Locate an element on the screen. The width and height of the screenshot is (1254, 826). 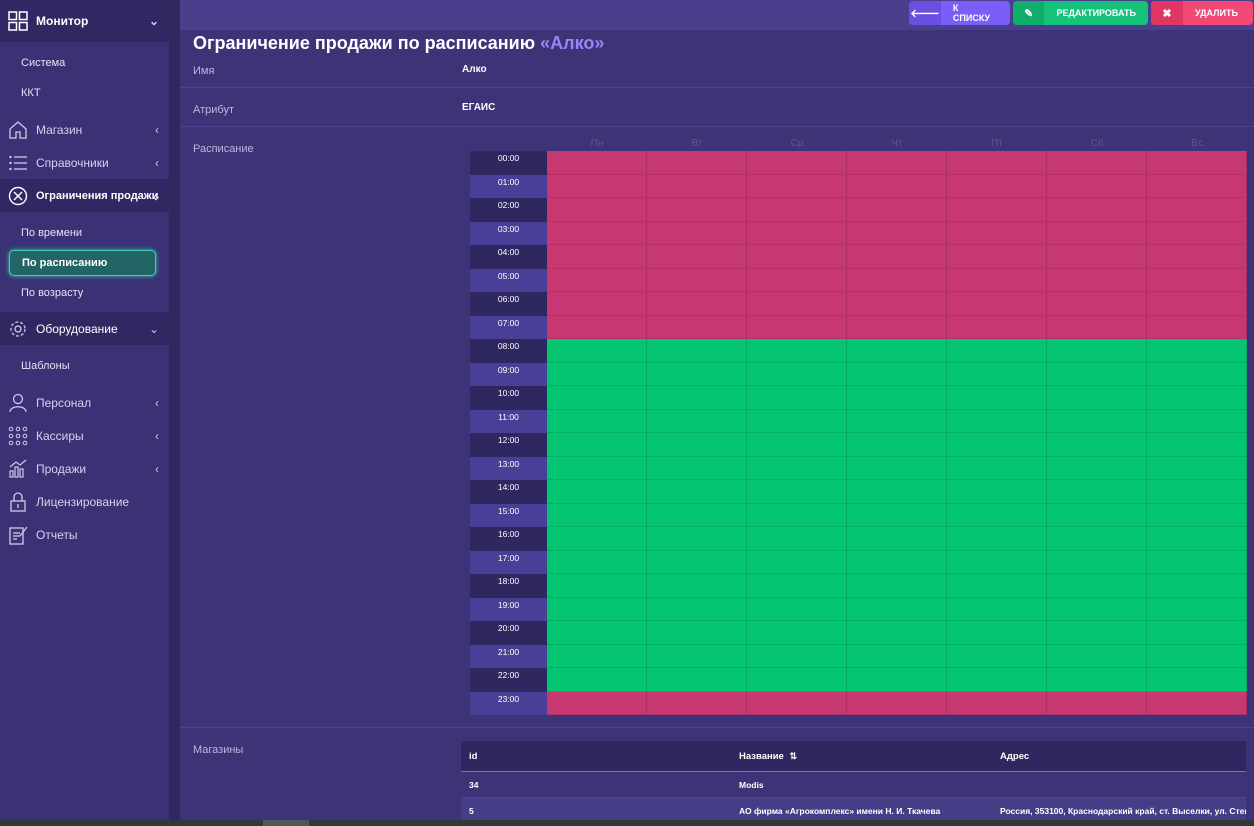
nav-restrictions: Ограничения продажи ⌄ is located at coordinates (84, 195).